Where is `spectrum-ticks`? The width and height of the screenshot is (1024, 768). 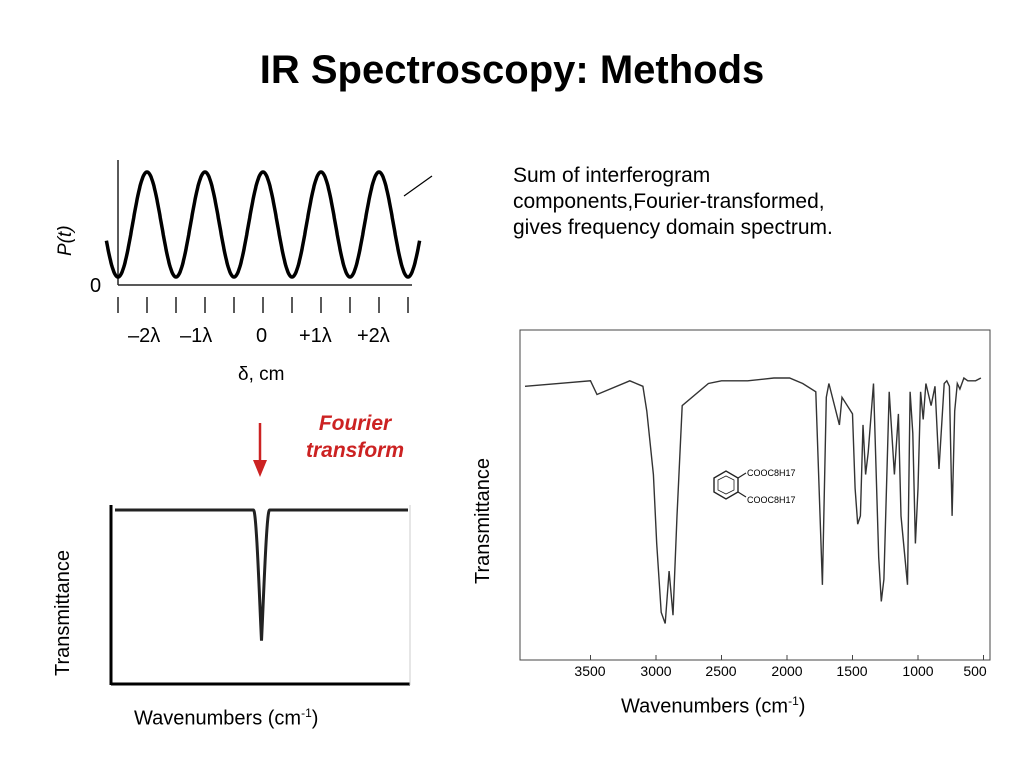
spectrum-ticks is located at coordinates (787, 657).